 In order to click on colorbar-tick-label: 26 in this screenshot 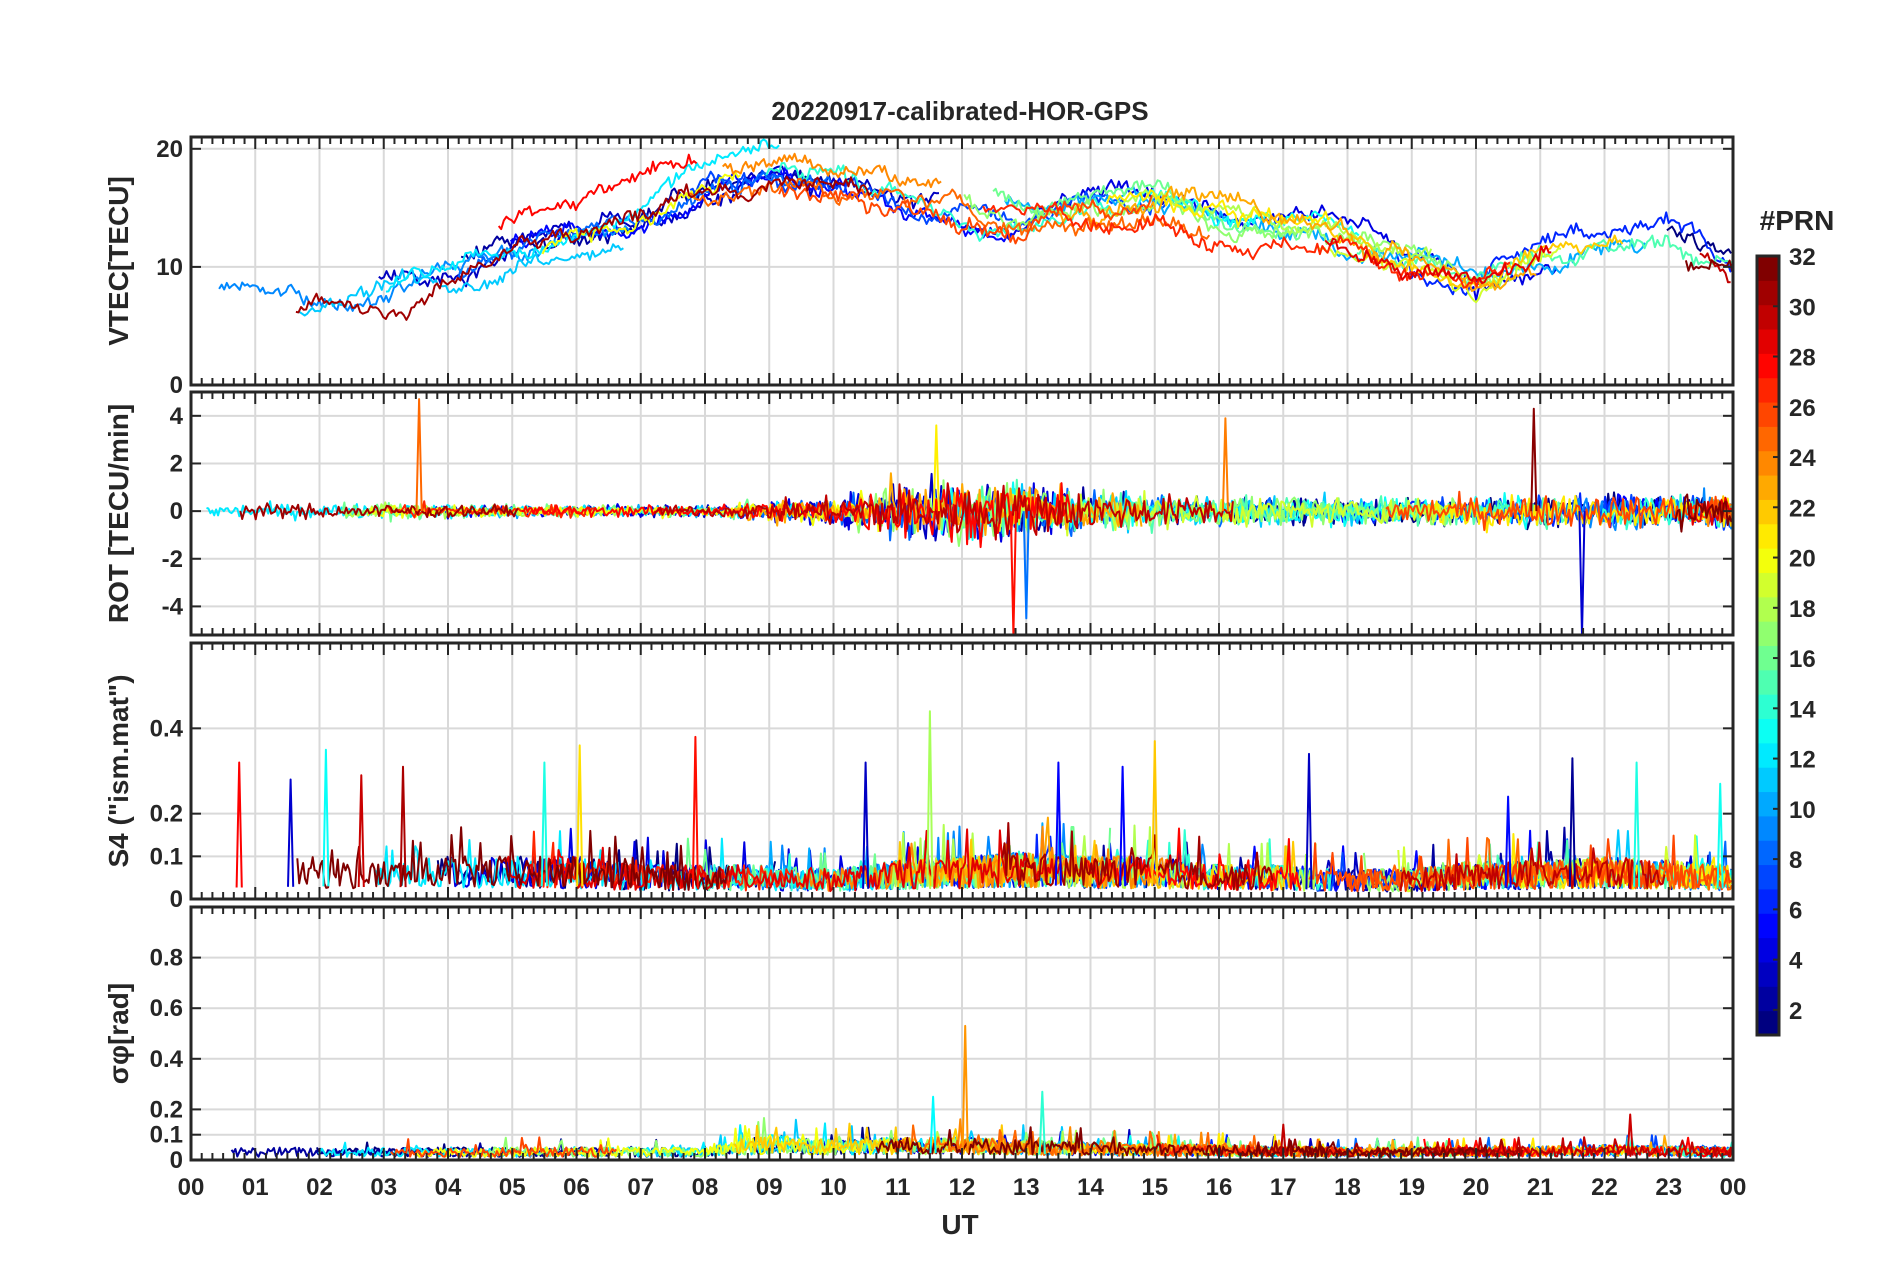, I will do `click(1802, 408)`.